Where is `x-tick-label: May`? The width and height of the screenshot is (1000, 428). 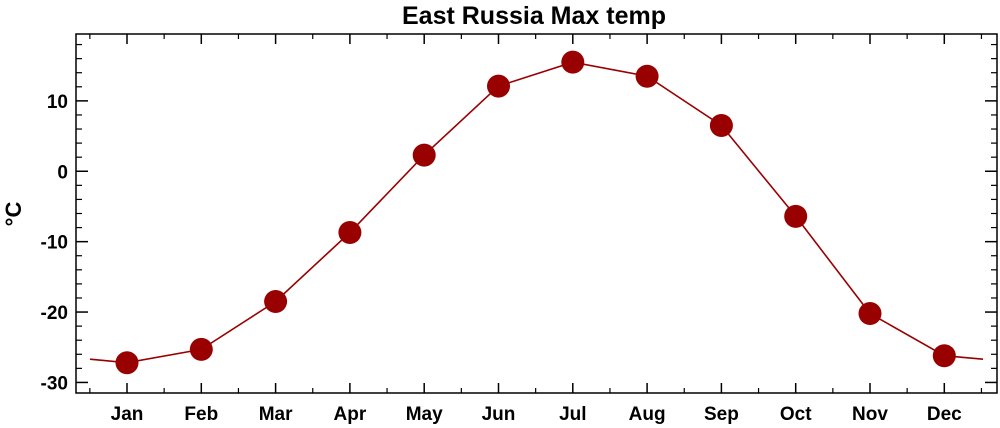
x-tick-label: May is located at coordinates (424, 414).